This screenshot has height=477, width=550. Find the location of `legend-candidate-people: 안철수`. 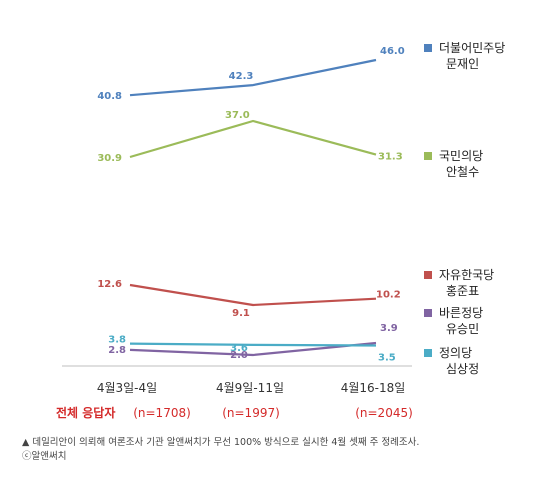

legend-candidate-people: 안철수 is located at coordinates (462, 172).